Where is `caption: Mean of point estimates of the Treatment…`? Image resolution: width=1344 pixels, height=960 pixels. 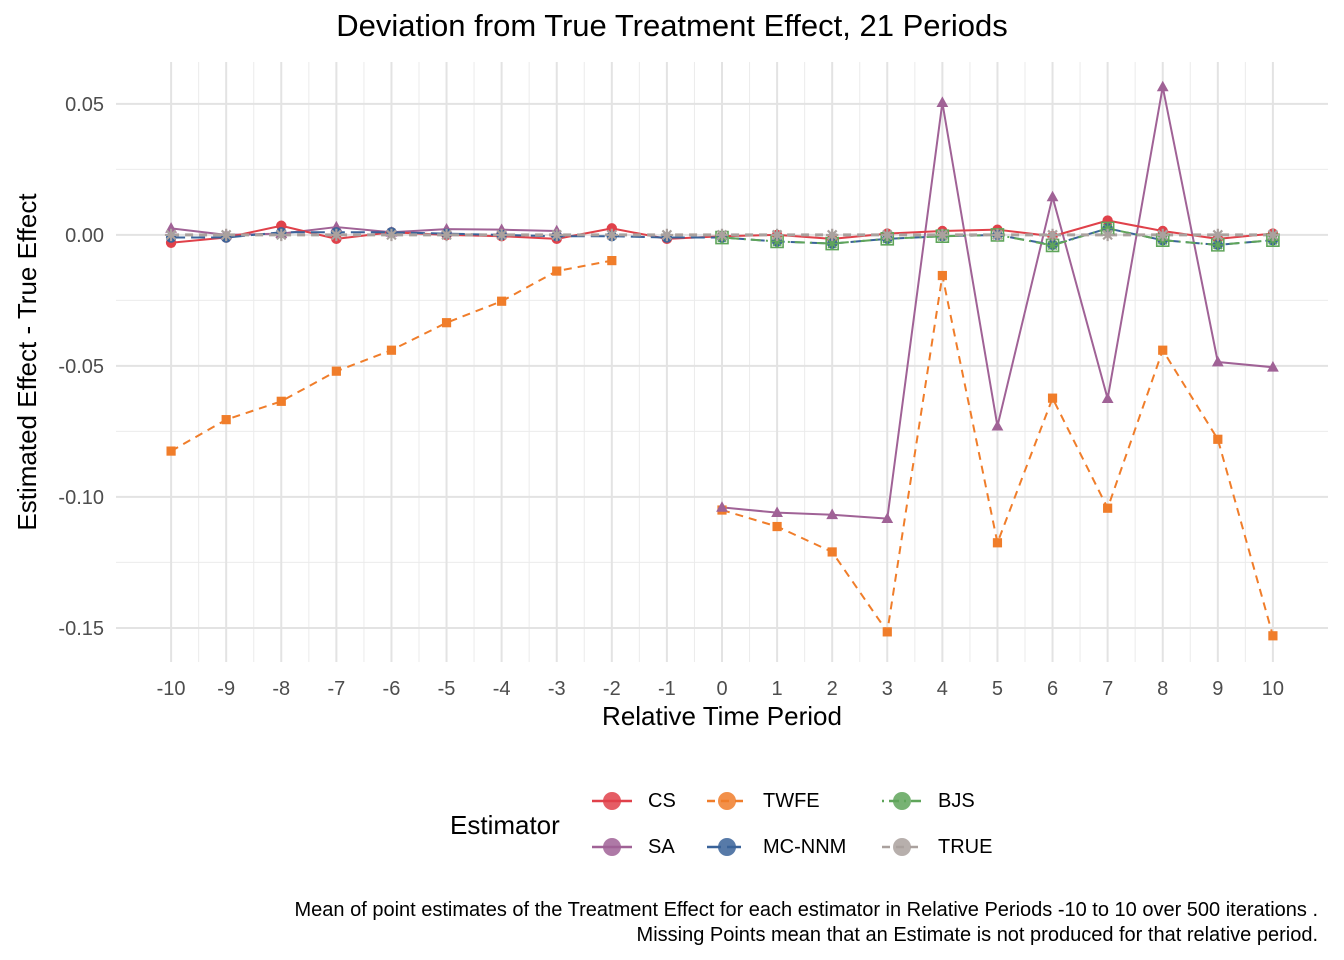
caption: Mean of point estimates of the Treatment… is located at coordinates (807, 923).